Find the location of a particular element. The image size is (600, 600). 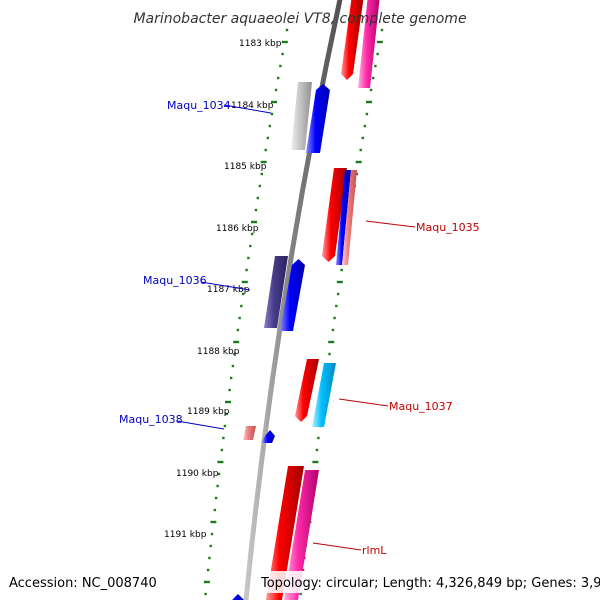

feature-rlml-a is located at coordinates (285, 533).